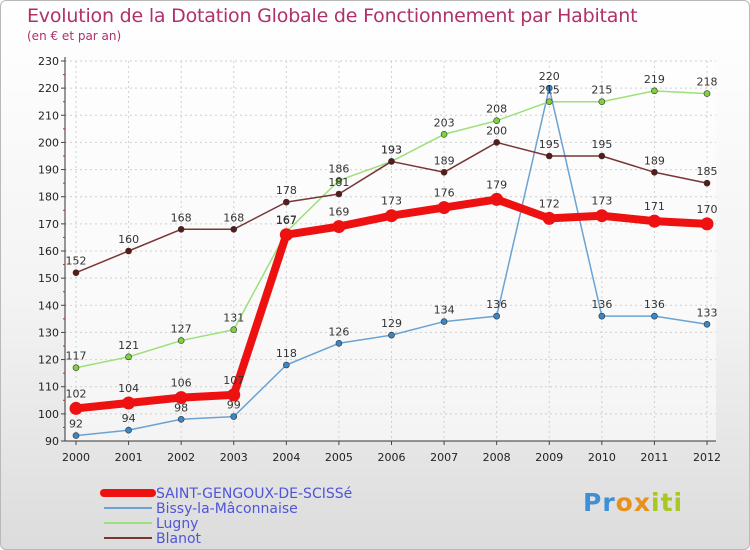 This screenshot has height=550, width=750. What do you see at coordinates (707, 457) in the screenshot?
I see `x-tick-label: 2012` at bounding box center [707, 457].